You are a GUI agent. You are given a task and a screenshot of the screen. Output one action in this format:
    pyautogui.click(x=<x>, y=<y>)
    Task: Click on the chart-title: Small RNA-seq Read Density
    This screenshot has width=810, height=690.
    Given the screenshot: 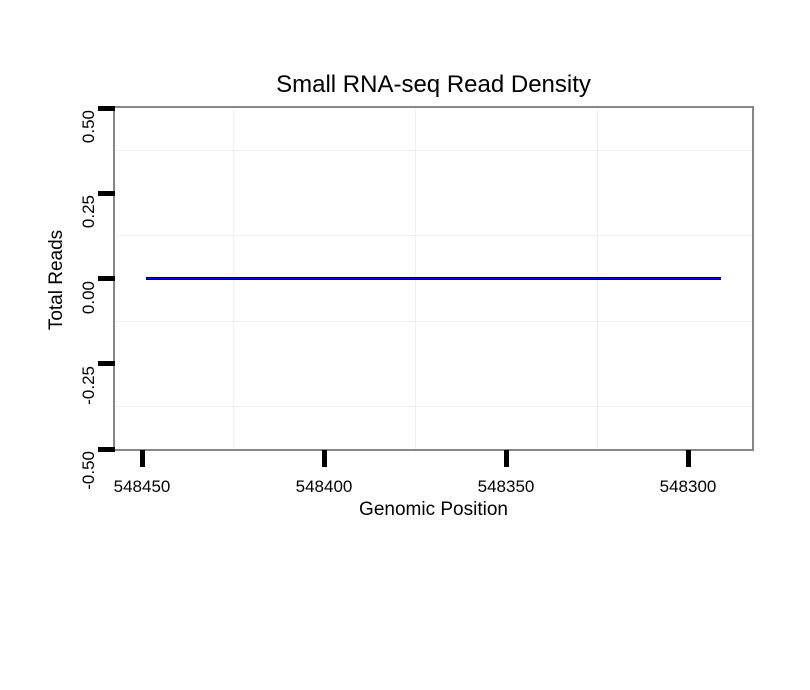 What is the action you would take?
    pyautogui.click(x=433, y=84)
    